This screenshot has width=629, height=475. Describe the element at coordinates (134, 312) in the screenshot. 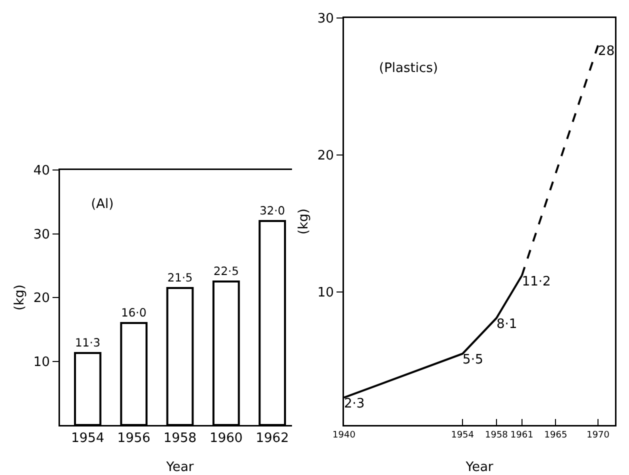

I see `data-label: 16·0` at that location.